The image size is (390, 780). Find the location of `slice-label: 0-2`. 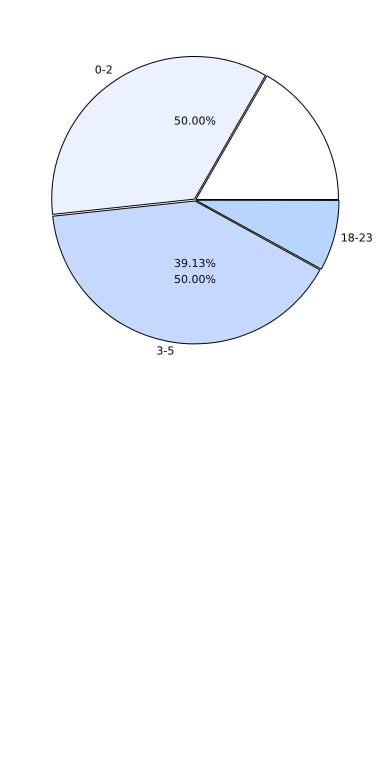

slice-label: 0-2 is located at coordinates (103, 69).